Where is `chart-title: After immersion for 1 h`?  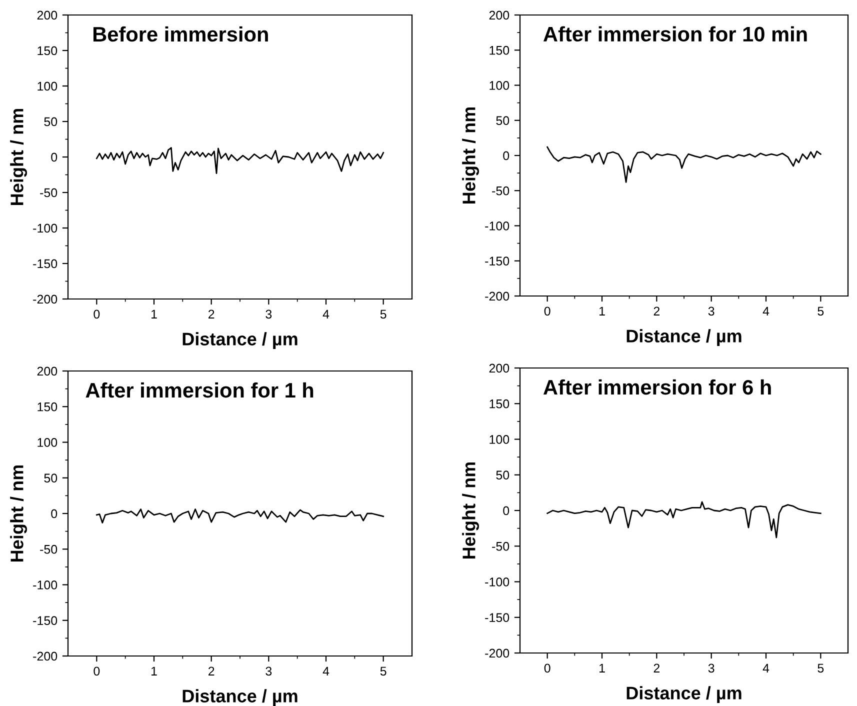
chart-title: After immersion for 1 h is located at coordinates (200, 390).